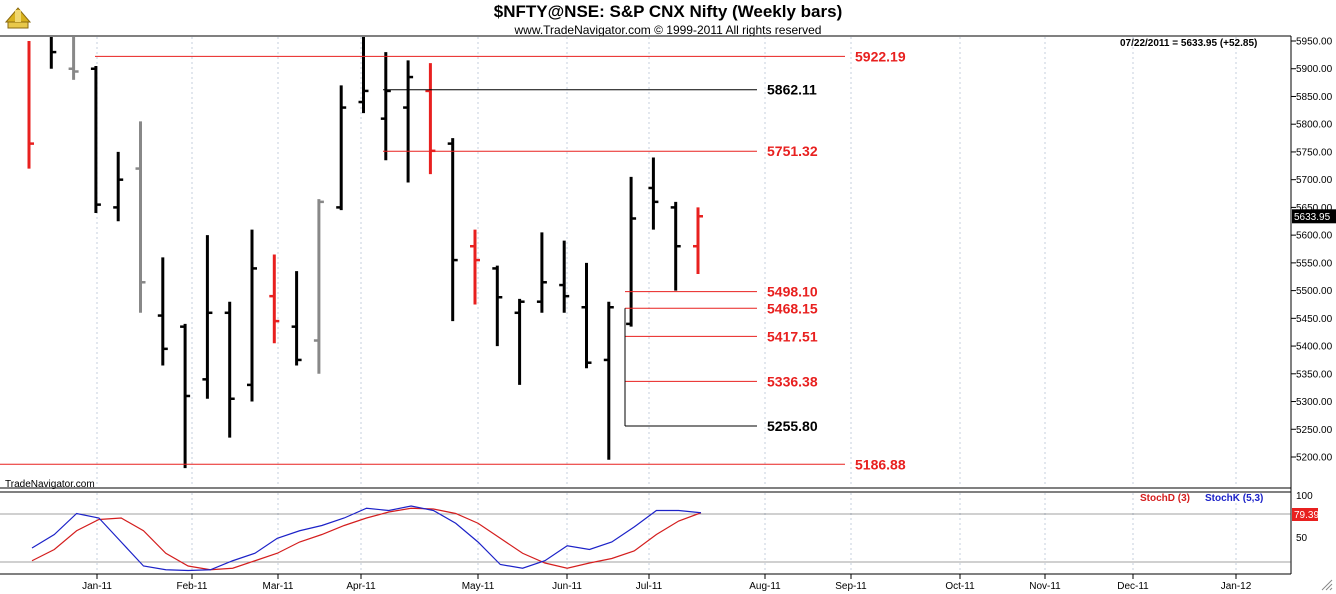  Describe the element at coordinates (192, 586) in the screenshot. I see `x-tick-label: Feb-11` at that location.